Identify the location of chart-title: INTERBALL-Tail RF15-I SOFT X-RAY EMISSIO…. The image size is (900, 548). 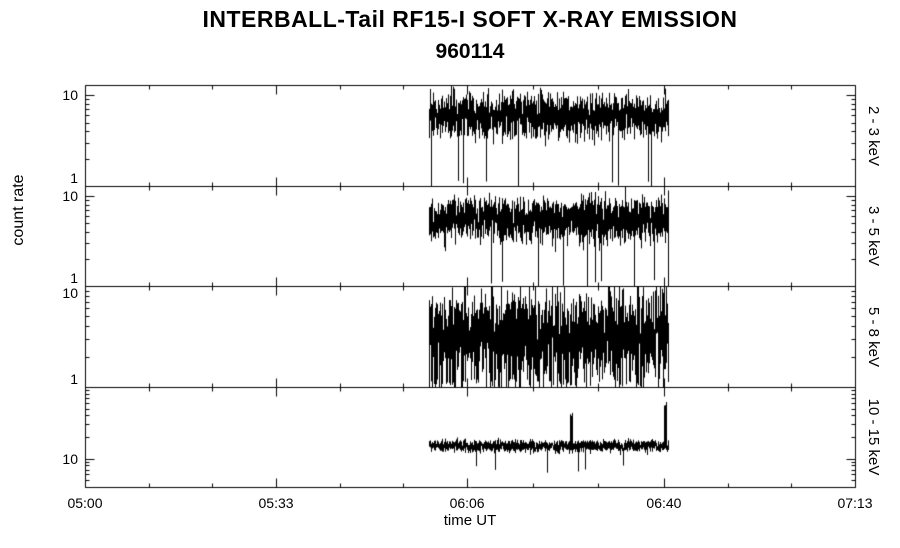
(470, 19).